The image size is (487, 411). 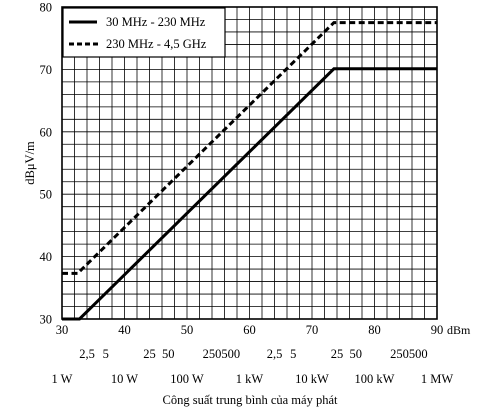 I want to click on watt-major-label: 10 kW, so click(x=312, y=379).